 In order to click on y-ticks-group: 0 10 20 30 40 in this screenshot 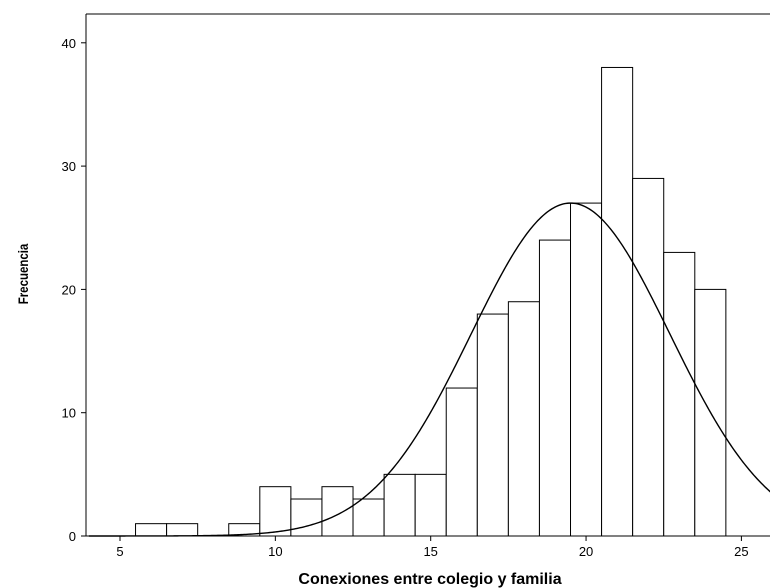, I will do `click(74, 290)`.